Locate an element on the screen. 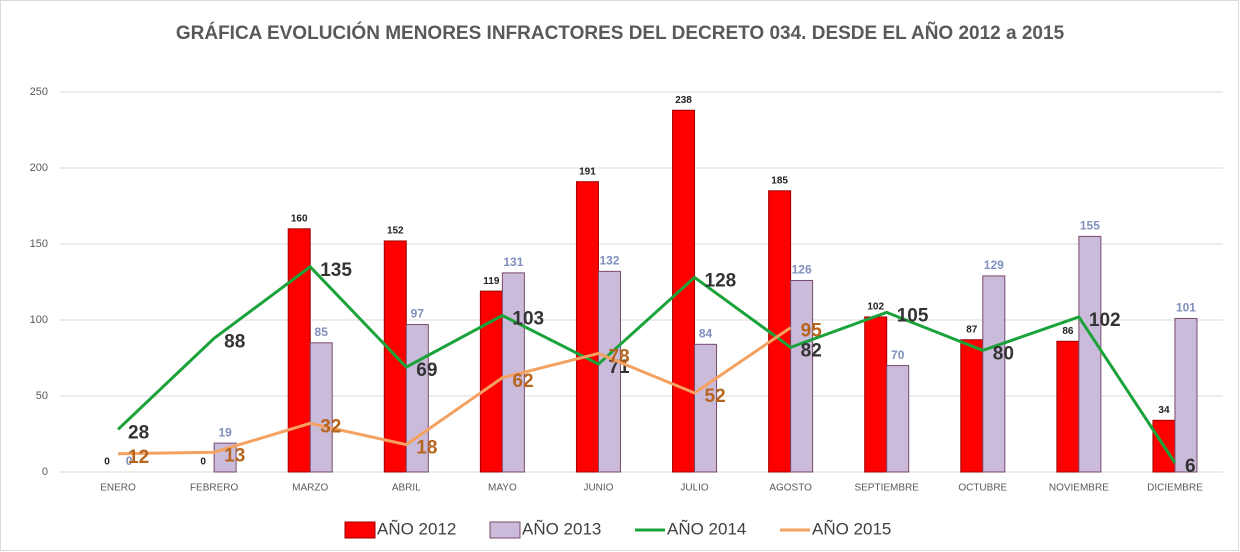  x-tick-label: JUNIO is located at coordinates (598, 488).